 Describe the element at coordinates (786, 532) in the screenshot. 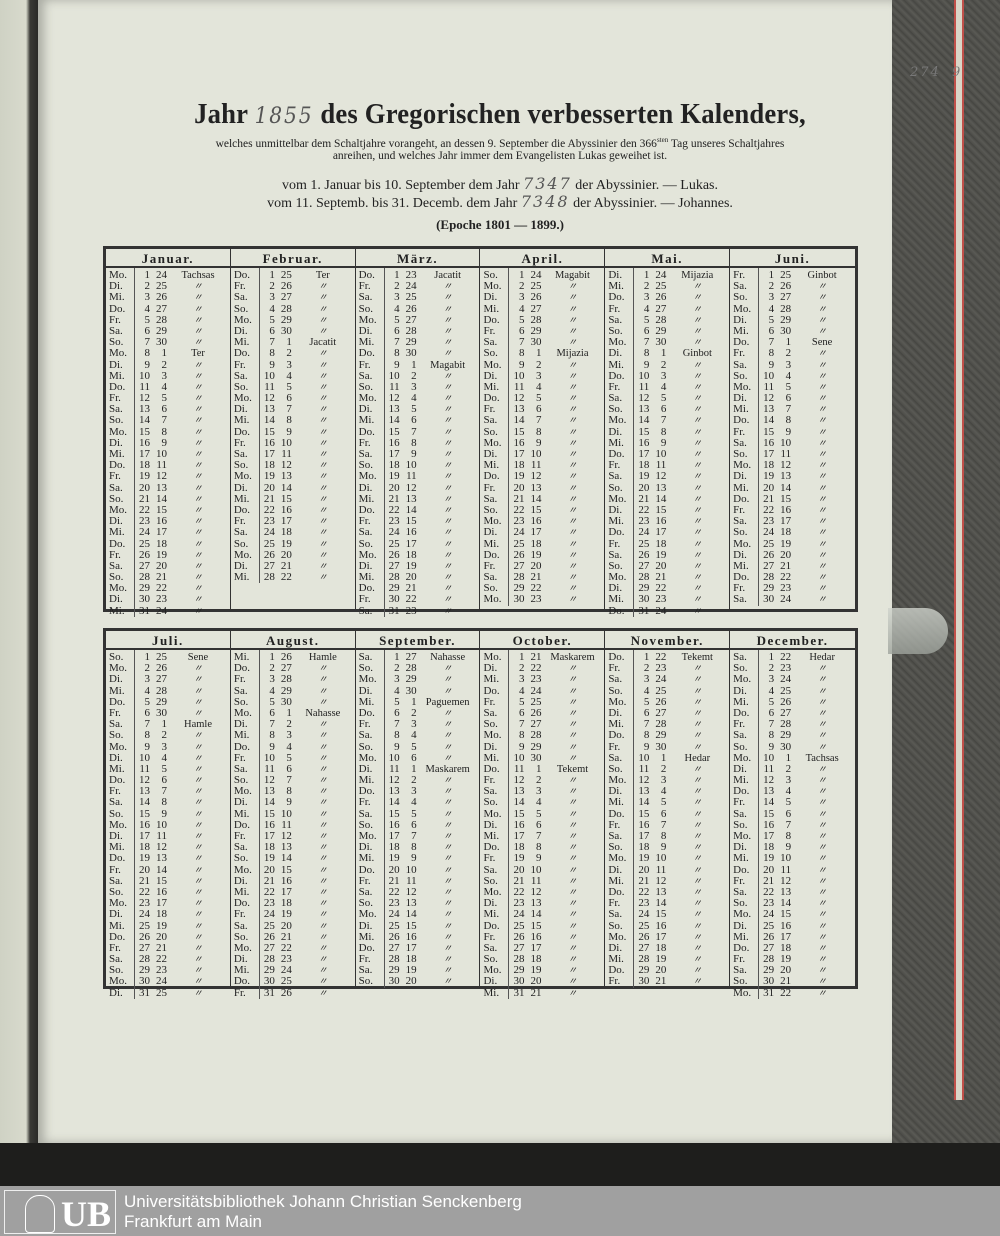

I see `abyssinian-day: 18` at that location.